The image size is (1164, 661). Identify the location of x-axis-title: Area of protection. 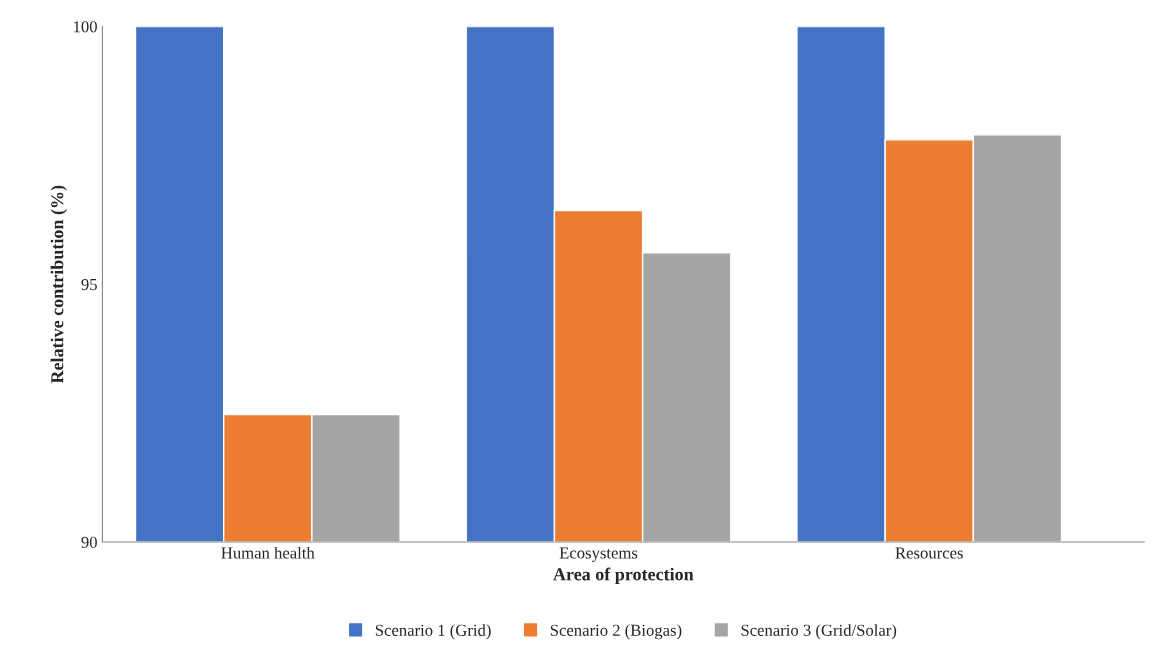
(623, 576).